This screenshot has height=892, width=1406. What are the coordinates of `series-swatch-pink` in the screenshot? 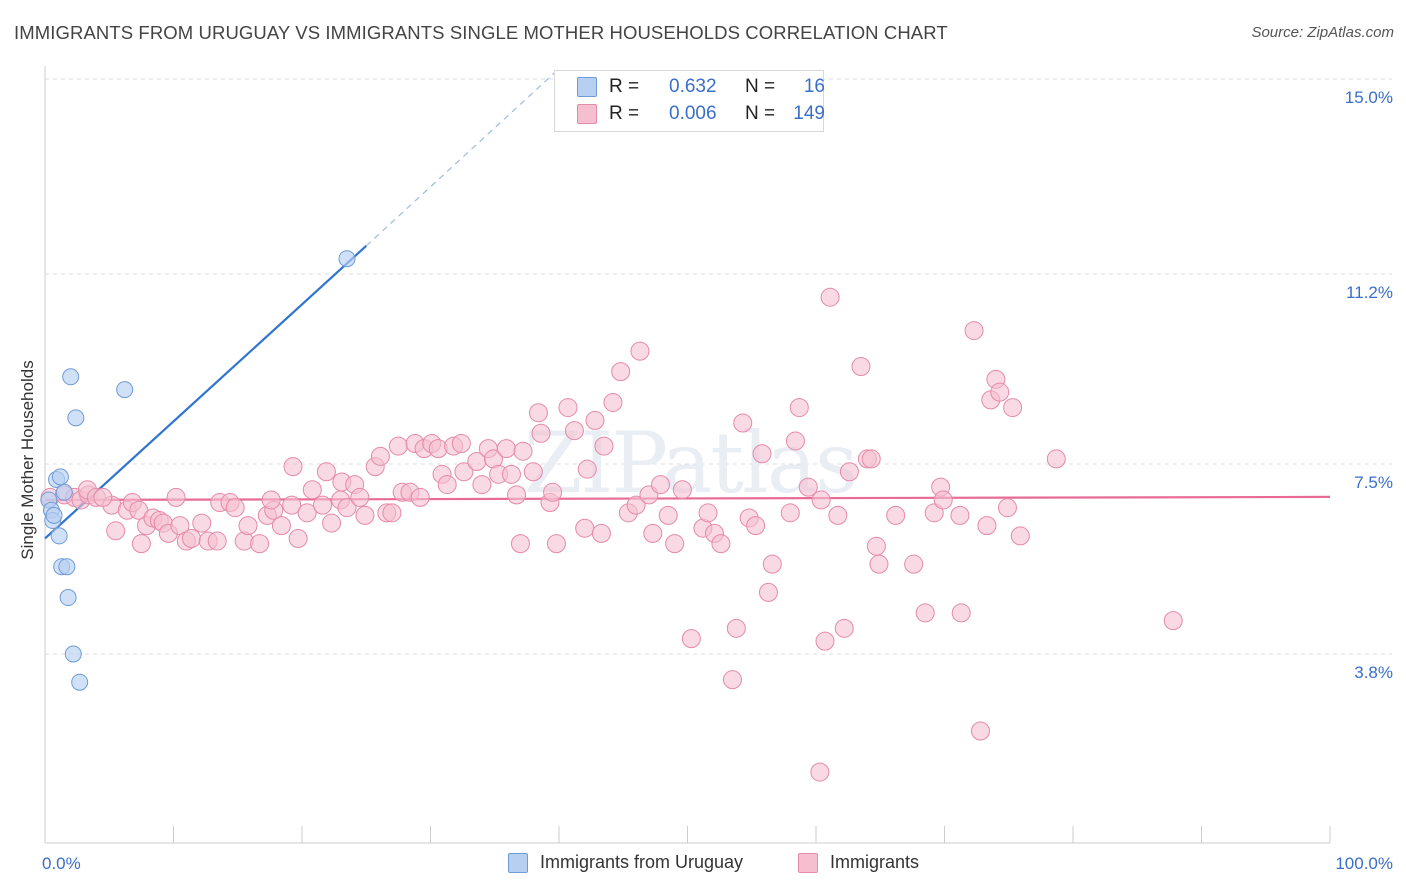 It's located at (808, 862).